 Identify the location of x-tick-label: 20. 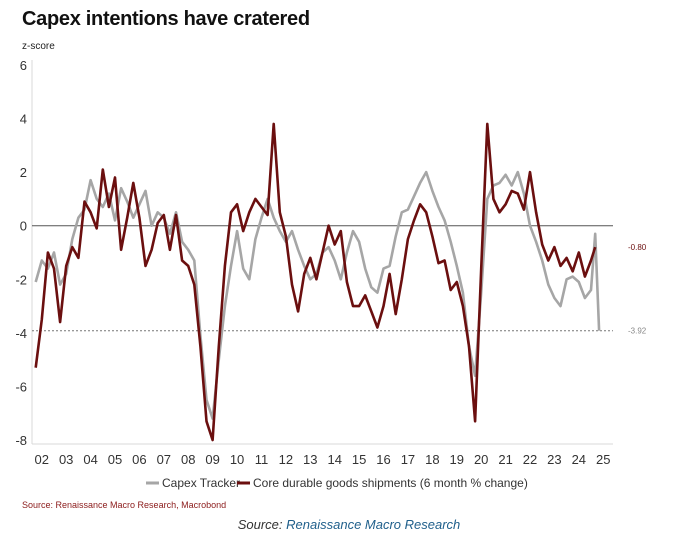
(481, 459).